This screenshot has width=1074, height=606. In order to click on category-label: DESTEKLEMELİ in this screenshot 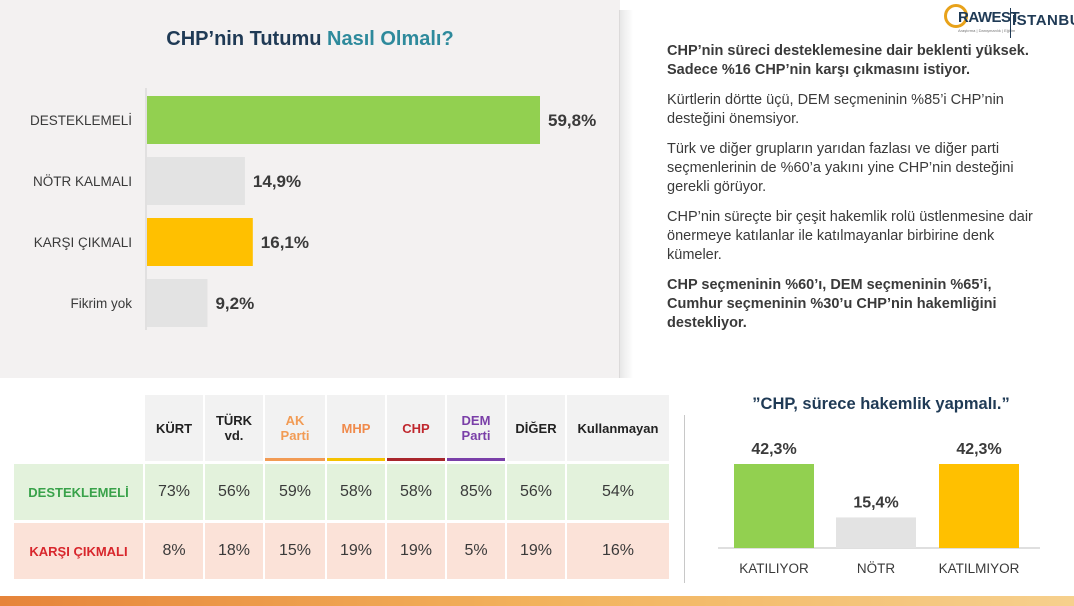, I will do `click(81, 120)`.